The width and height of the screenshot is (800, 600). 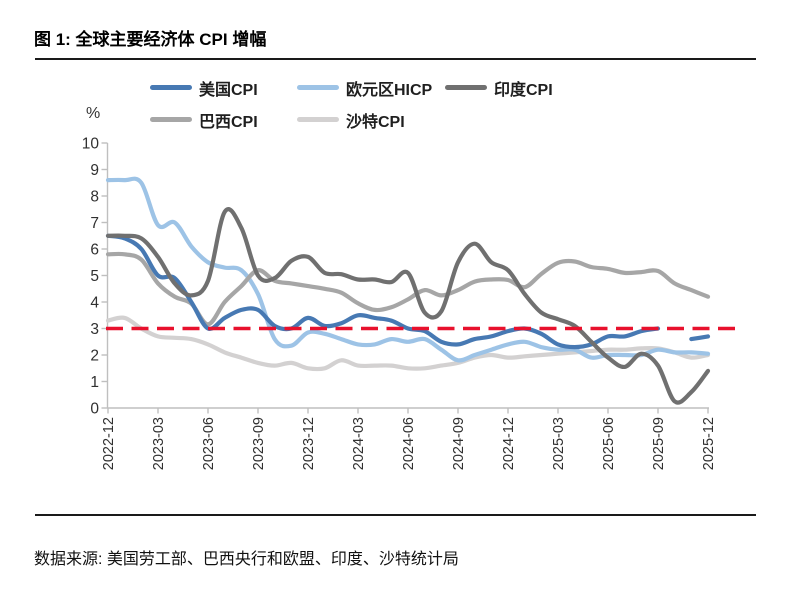 I want to click on x-tick-label: 2025-12, so click(x=709, y=443).